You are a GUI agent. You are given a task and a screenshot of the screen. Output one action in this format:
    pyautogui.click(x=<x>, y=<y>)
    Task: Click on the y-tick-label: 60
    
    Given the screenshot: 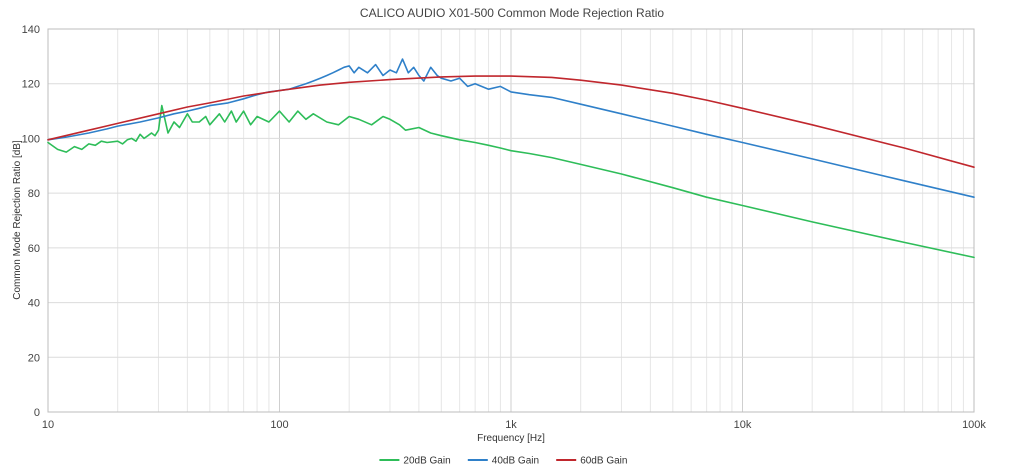 What is the action you would take?
    pyautogui.click(x=34, y=249)
    